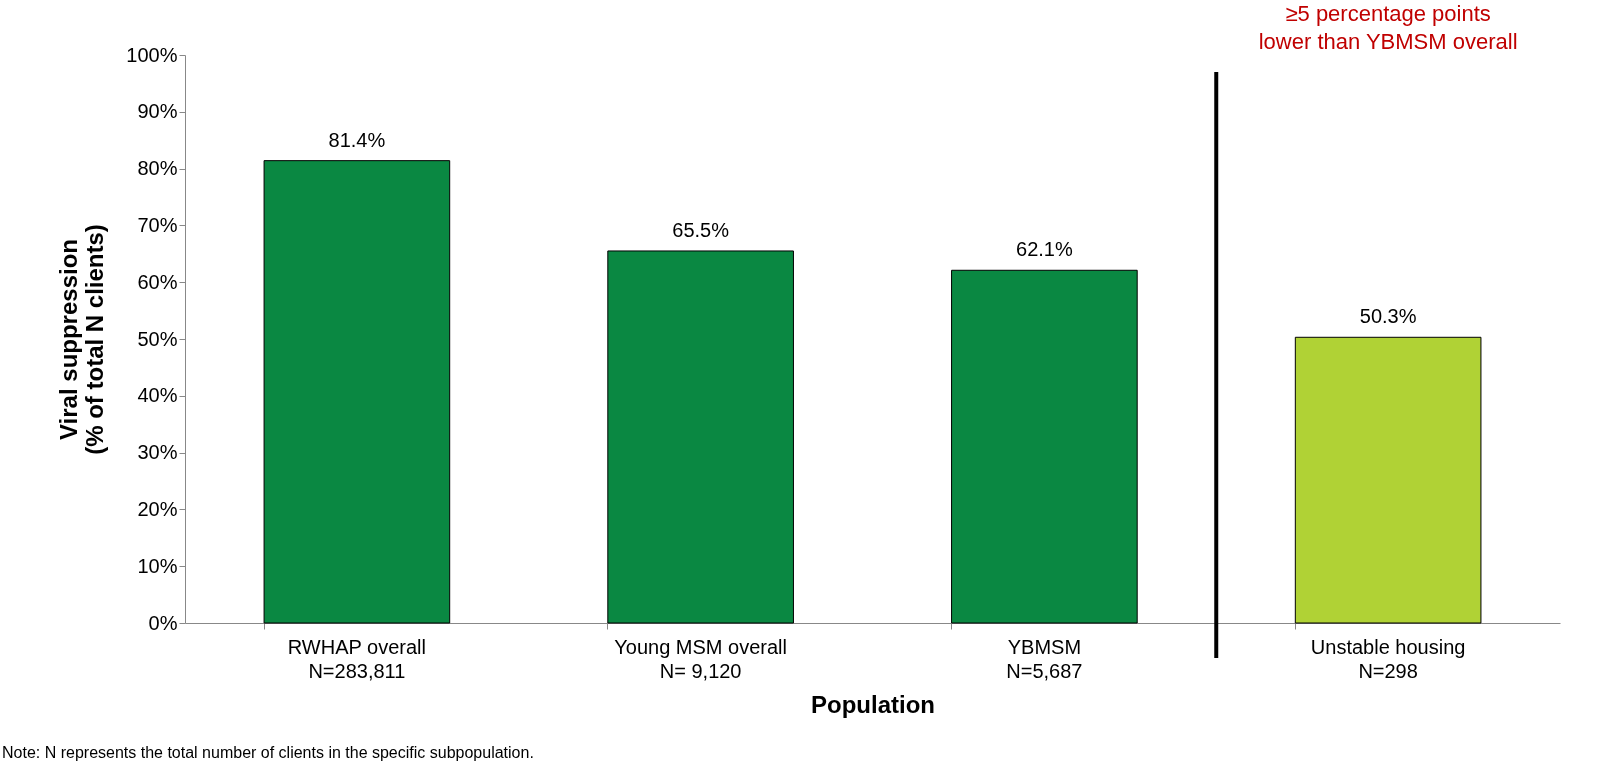 This screenshot has width=1606, height=765. Describe the element at coordinates (1044, 249) in the screenshot. I see `data-label: 62.1%` at that location.